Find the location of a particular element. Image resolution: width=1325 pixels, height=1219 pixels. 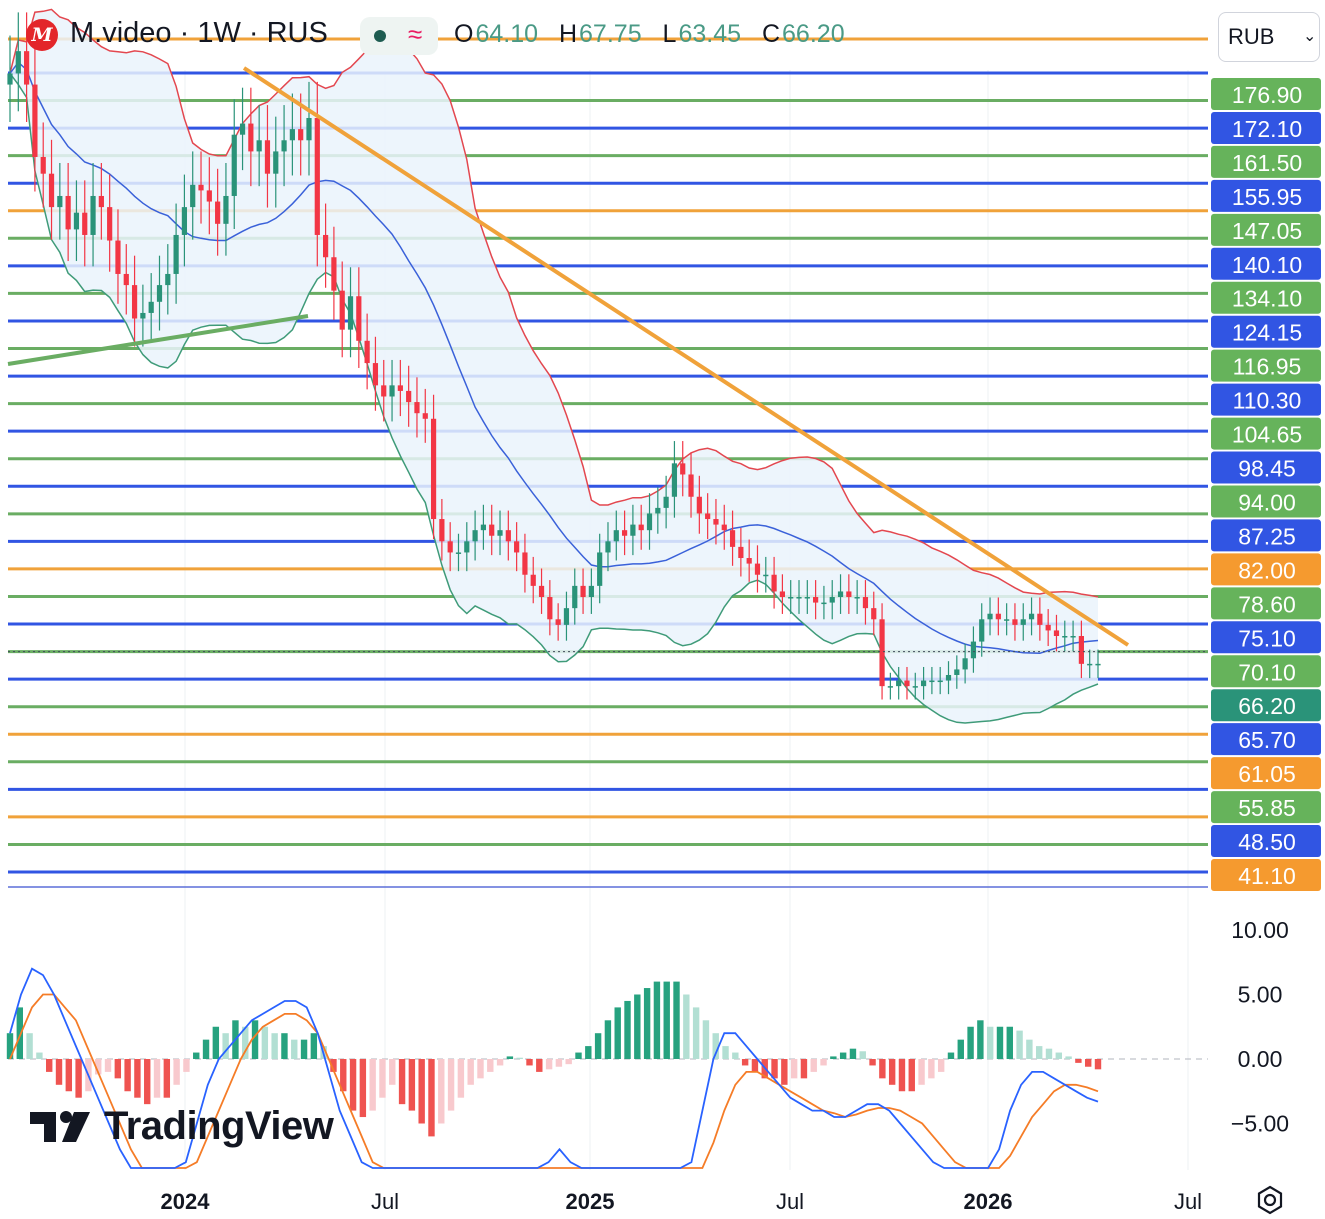

x-tick-label: 2025 is located at coordinates (590, 1201).